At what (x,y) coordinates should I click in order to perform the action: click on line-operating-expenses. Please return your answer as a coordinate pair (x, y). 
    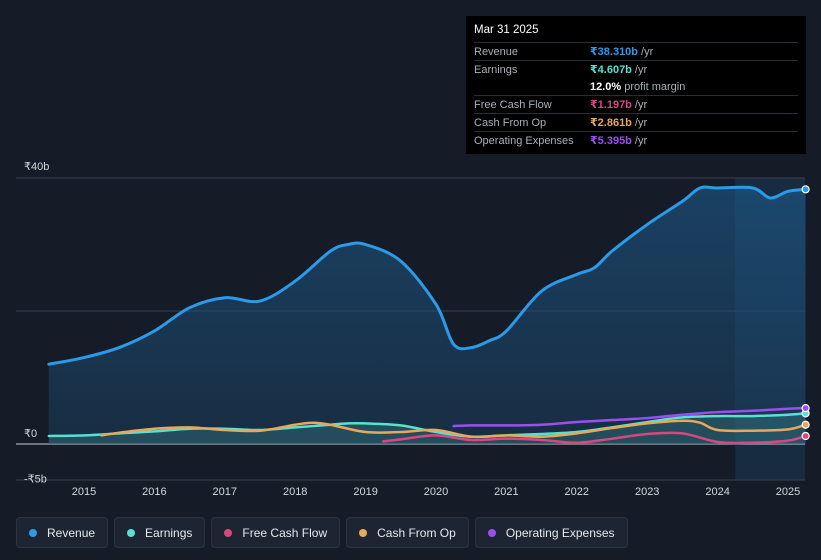
    Looking at the image, I should click on (629, 417).